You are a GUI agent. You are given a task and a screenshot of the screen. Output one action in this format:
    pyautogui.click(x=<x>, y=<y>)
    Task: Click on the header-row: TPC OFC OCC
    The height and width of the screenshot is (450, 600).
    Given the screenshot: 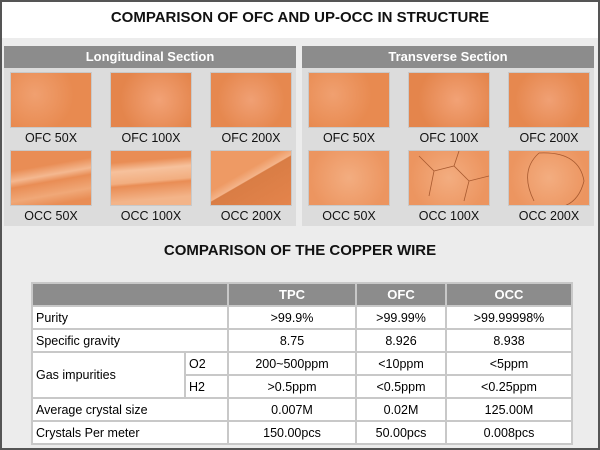 What is the action you would take?
    pyautogui.click(x=302, y=294)
    